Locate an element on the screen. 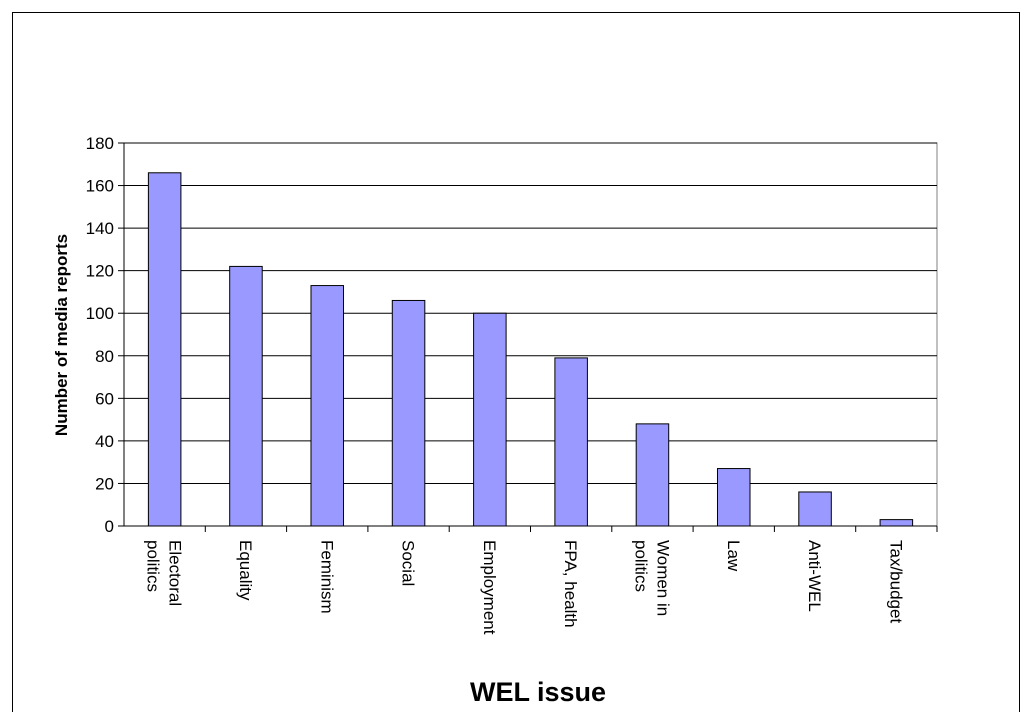 Image resolution: width=1029 pixels, height=713 pixels. y-axis: 0 20 40 60 80 100 120 140 160 180 is located at coordinates (105, 335).